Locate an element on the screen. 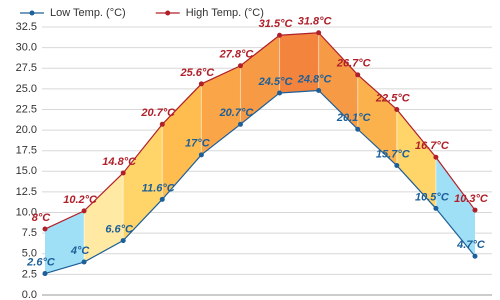 The height and width of the screenshot is (300, 500). value-label: 31.8°C is located at coordinates (315, 22).